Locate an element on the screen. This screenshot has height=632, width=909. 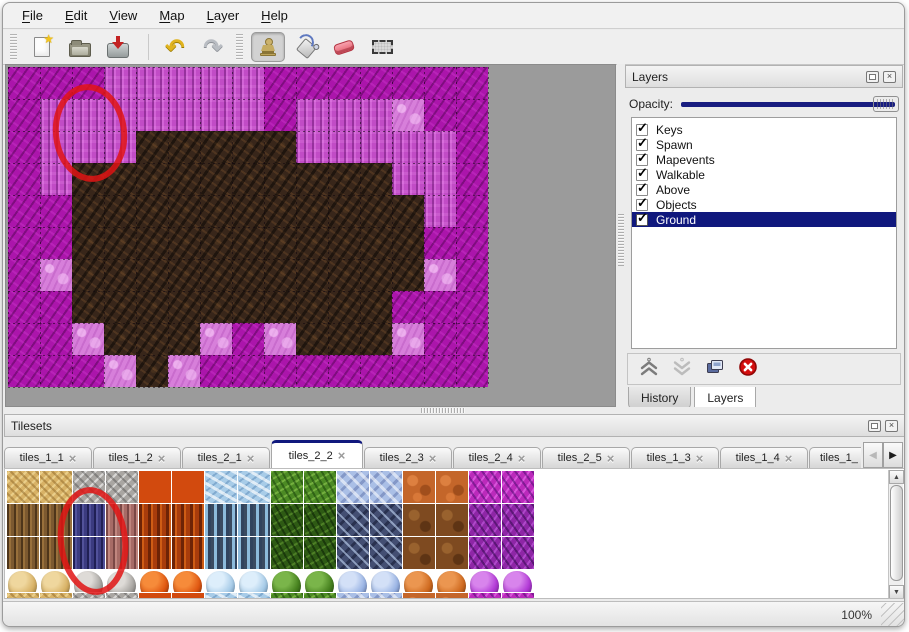
duplicate-layer-button is located at coordinates (715, 369).